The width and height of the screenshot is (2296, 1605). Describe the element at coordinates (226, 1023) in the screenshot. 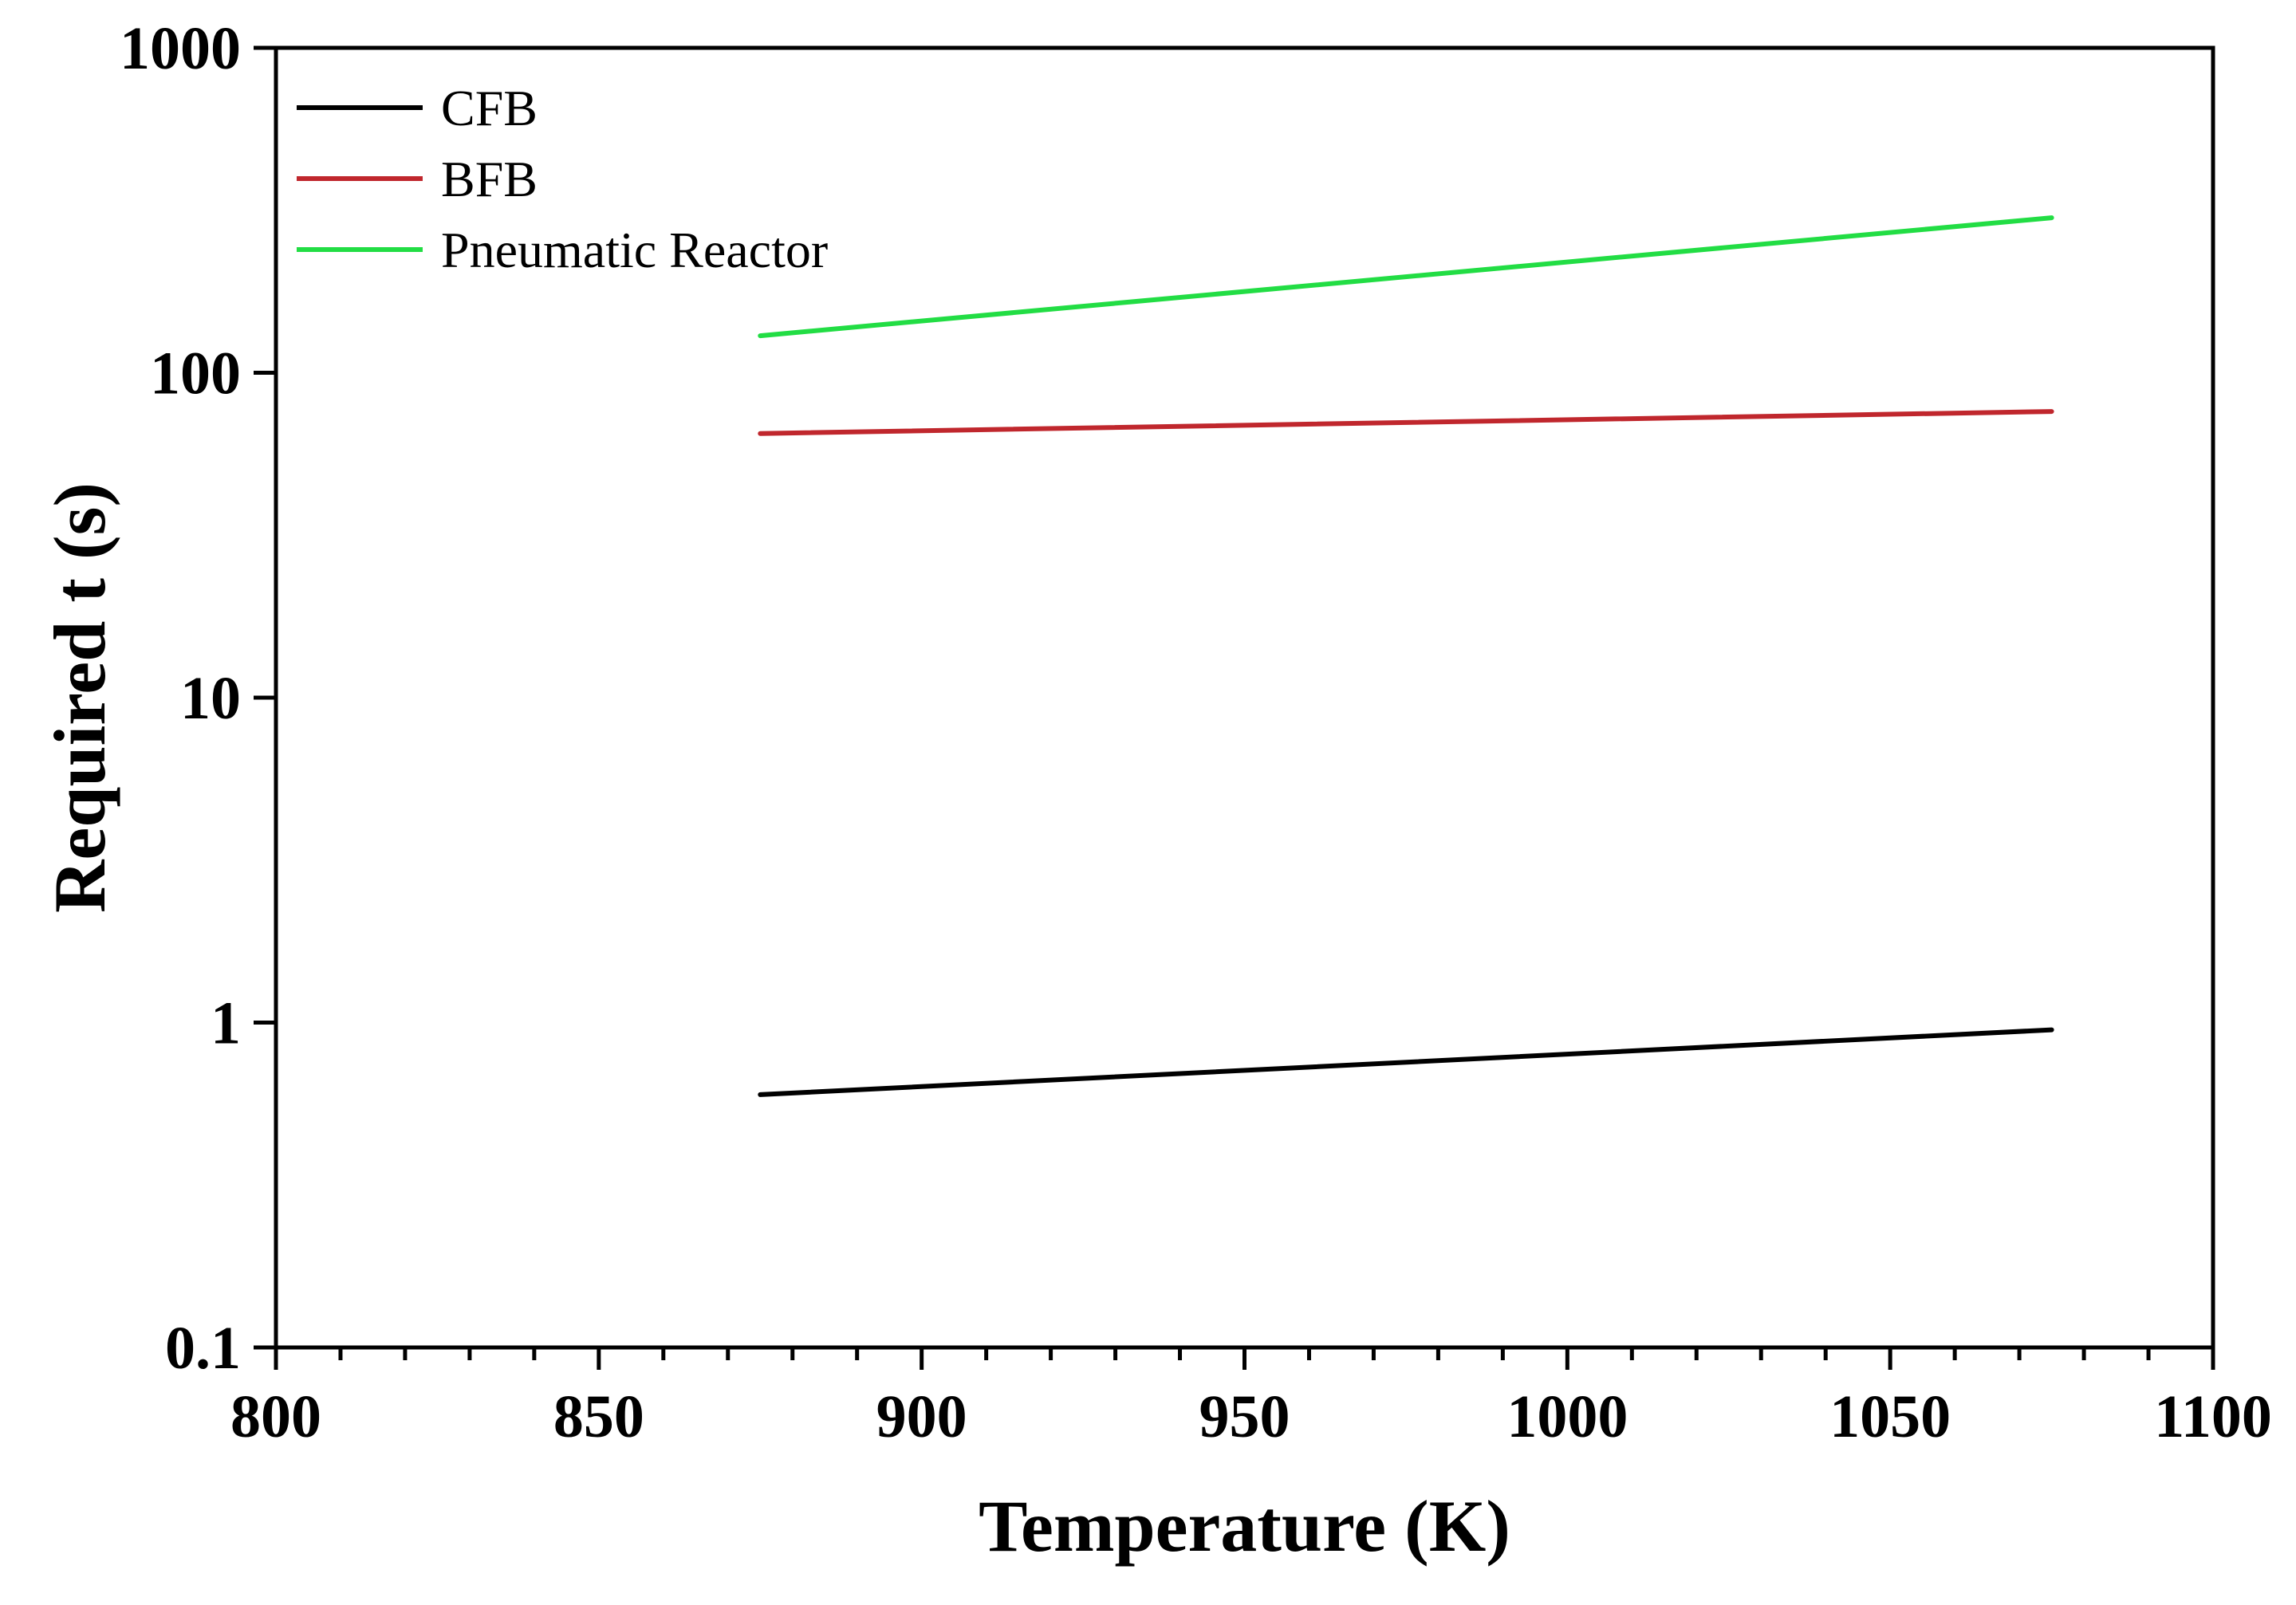

I see `y-tick-label: 1` at that location.